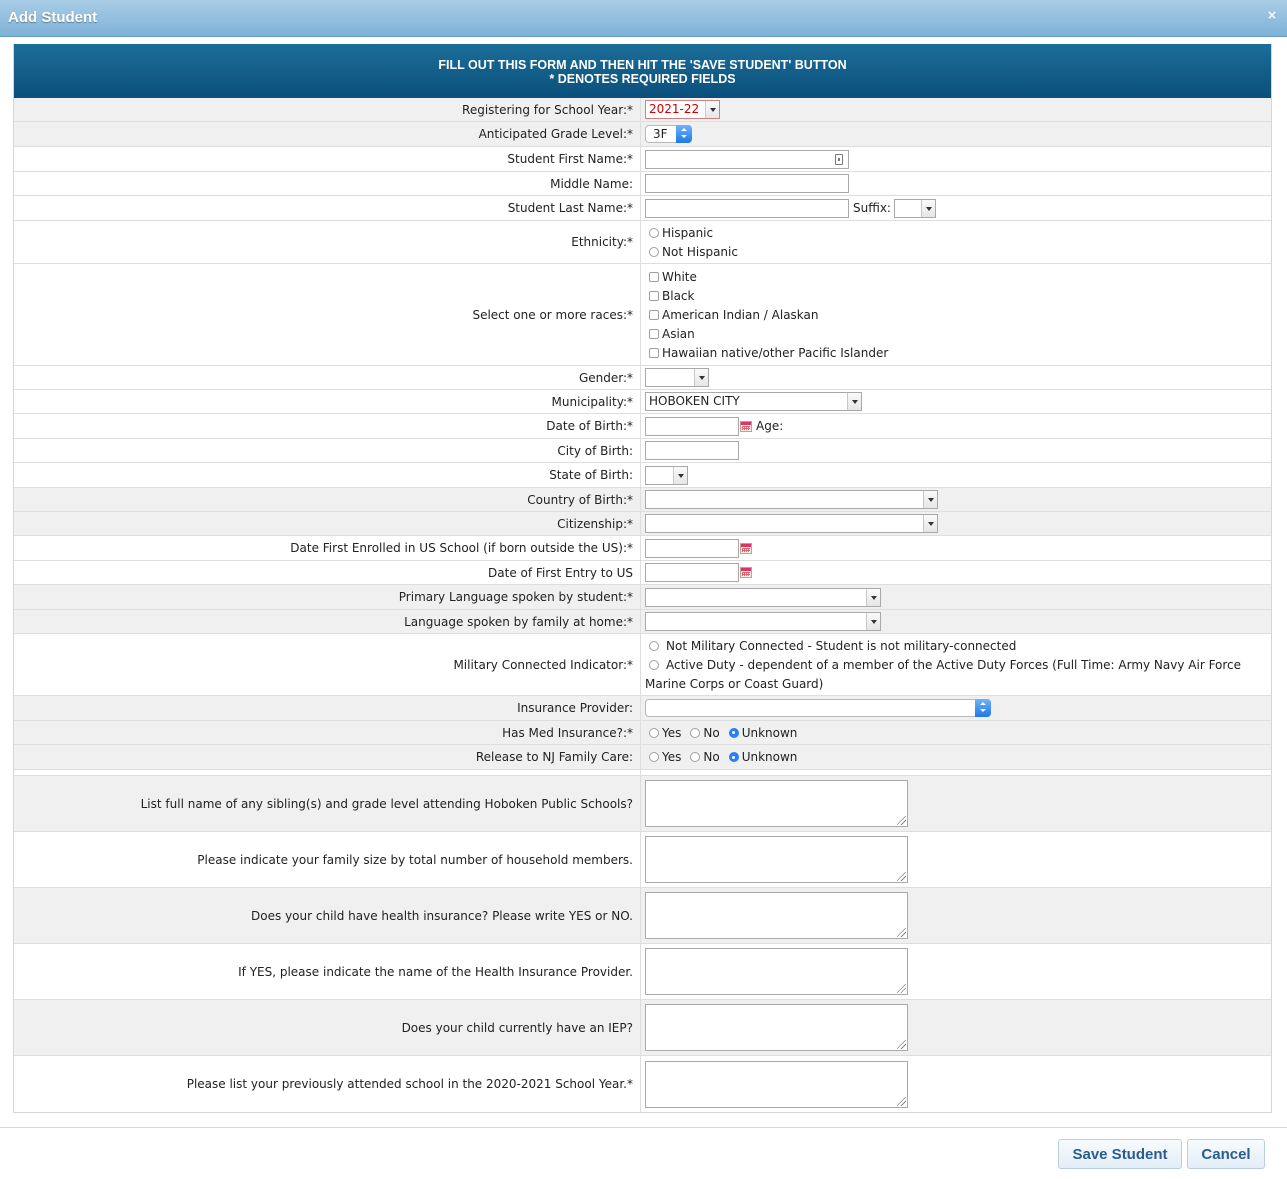 Image resolution: width=1287 pixels, height=1179 pixels. Describe the element at coordinates (791, 499) in the screenshot. I see `country-of-birth-select` at that location.